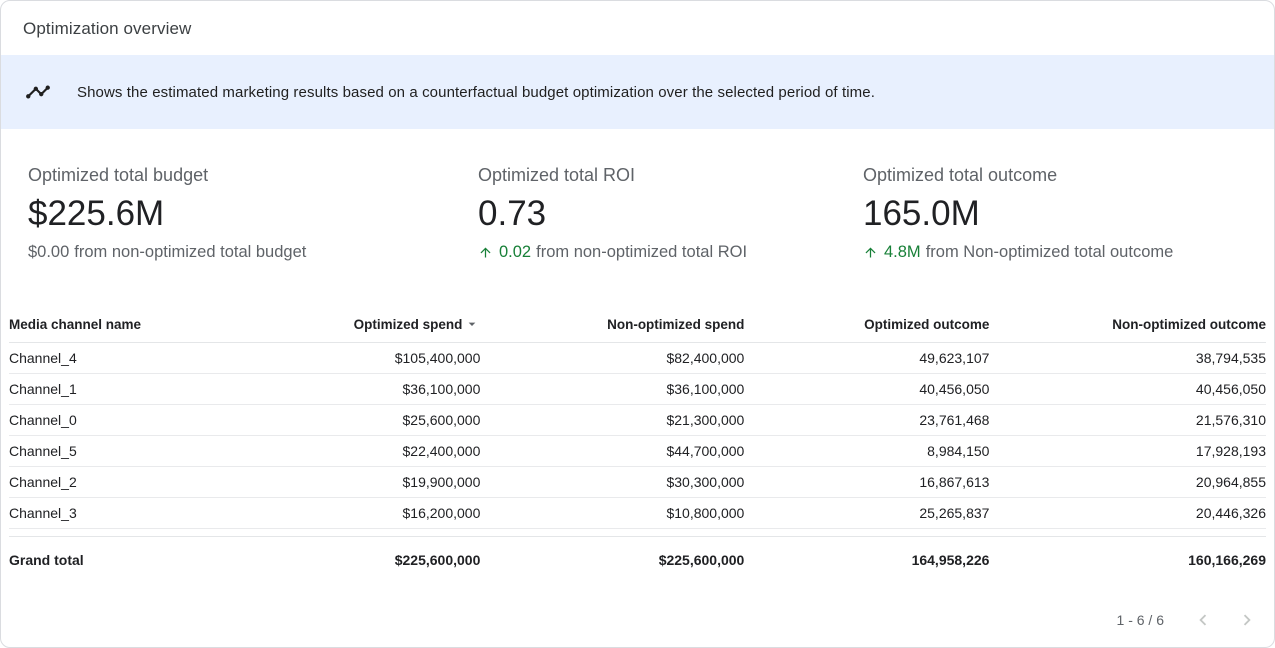  I want to click on value-cell: 49,623,107, so click(867, 358).